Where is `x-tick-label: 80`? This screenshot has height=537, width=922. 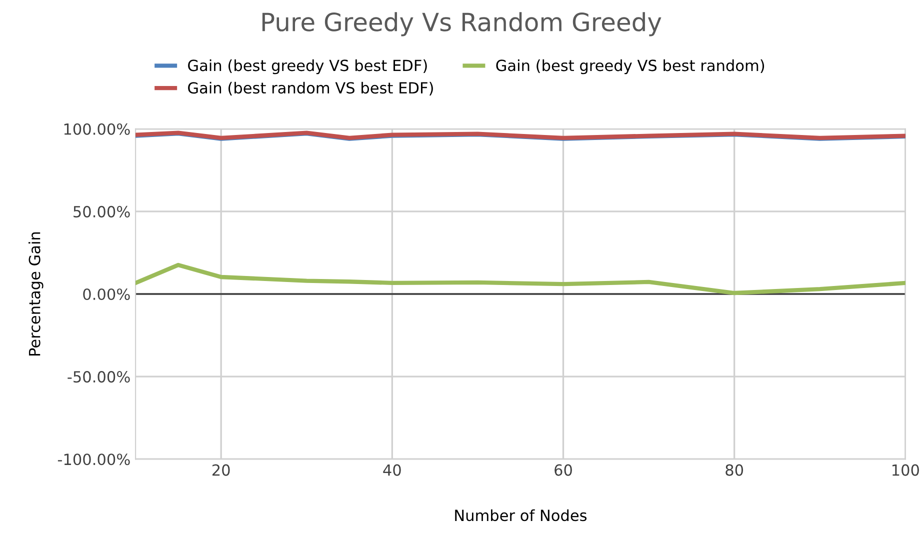
x-tick-label: 80 is located at coordinates (735, 470).